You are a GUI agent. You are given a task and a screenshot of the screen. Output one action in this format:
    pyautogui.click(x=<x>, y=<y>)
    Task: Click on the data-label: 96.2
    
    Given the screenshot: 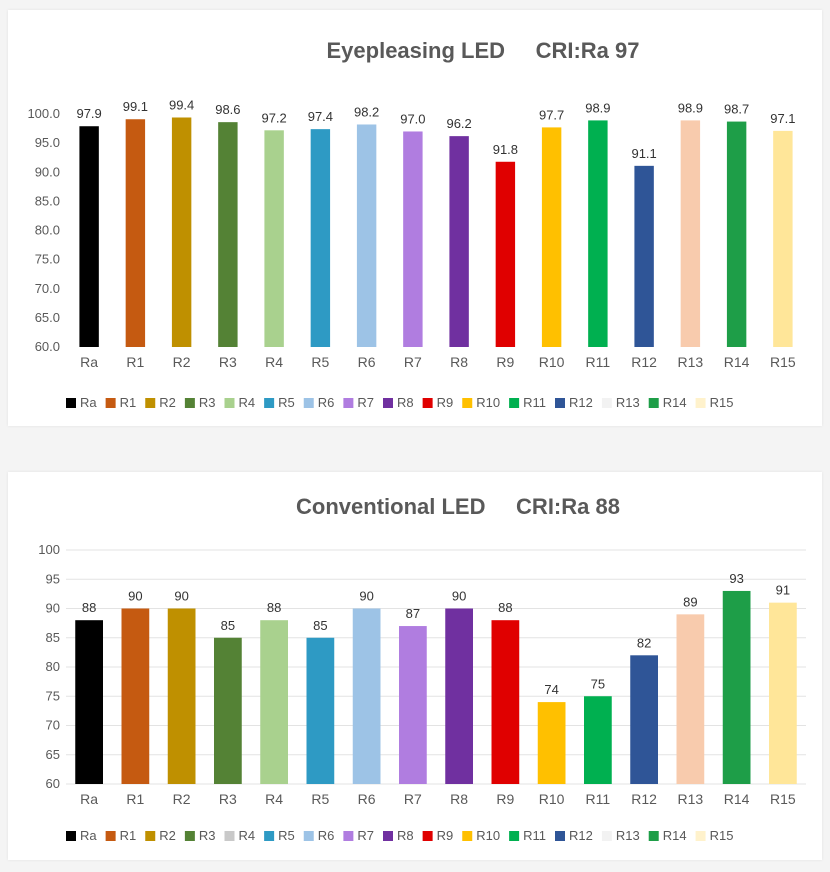 What is the action you would take?
    pyautogui.click(x=458, y=123)
    